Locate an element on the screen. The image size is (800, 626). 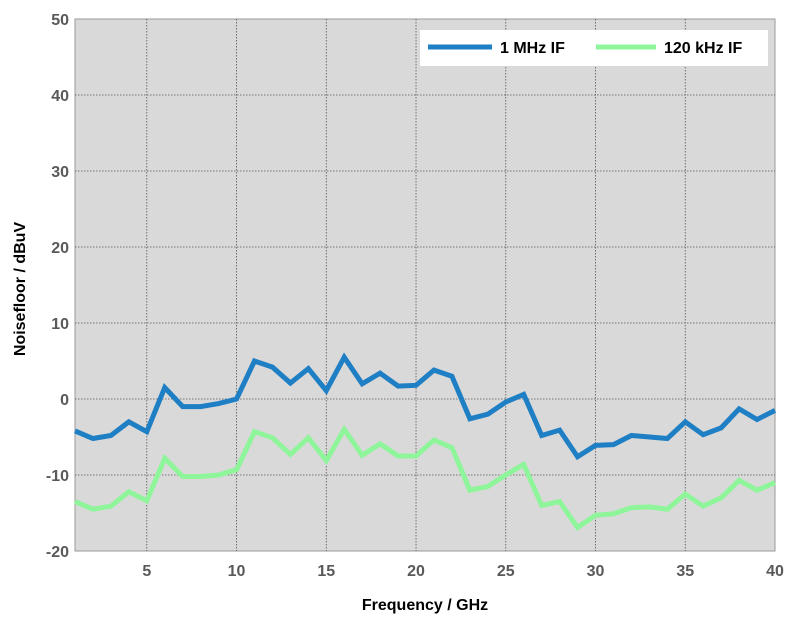
x-tick-label: 35 is located at coordinates (685, 571).